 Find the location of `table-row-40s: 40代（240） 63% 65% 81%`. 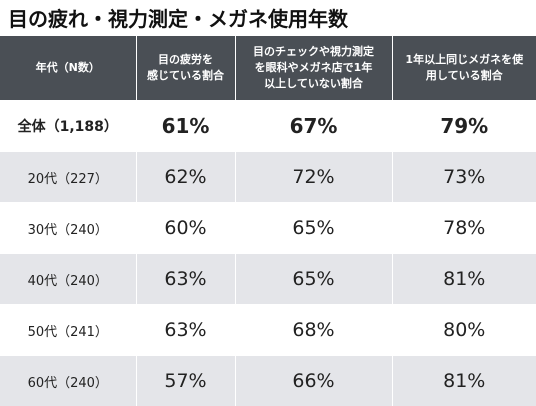

table-row-40s: 40代（240） 63% 65% 81% is located at coordinates (268, 279).